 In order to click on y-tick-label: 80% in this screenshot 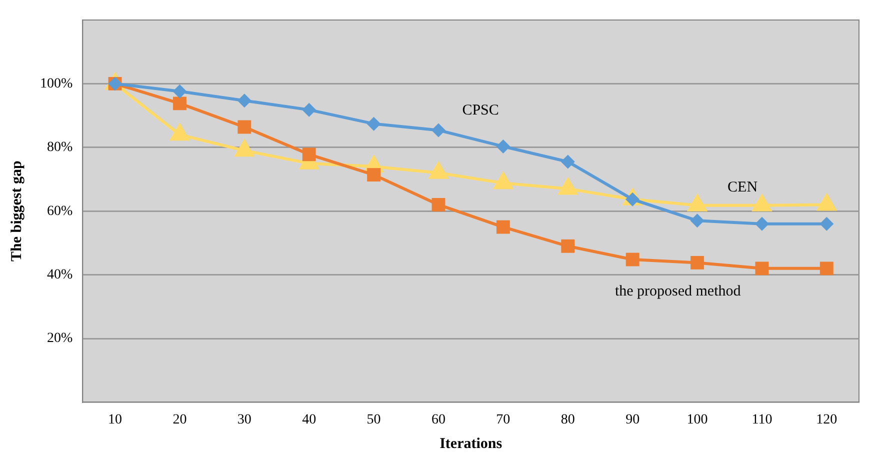, I will do `click(59, 148)`.